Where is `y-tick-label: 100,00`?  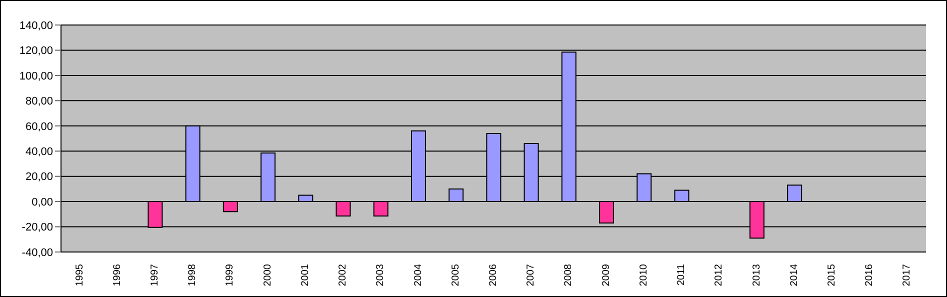 y-tick-label: 100,00 is located at coordinates (36, 76).